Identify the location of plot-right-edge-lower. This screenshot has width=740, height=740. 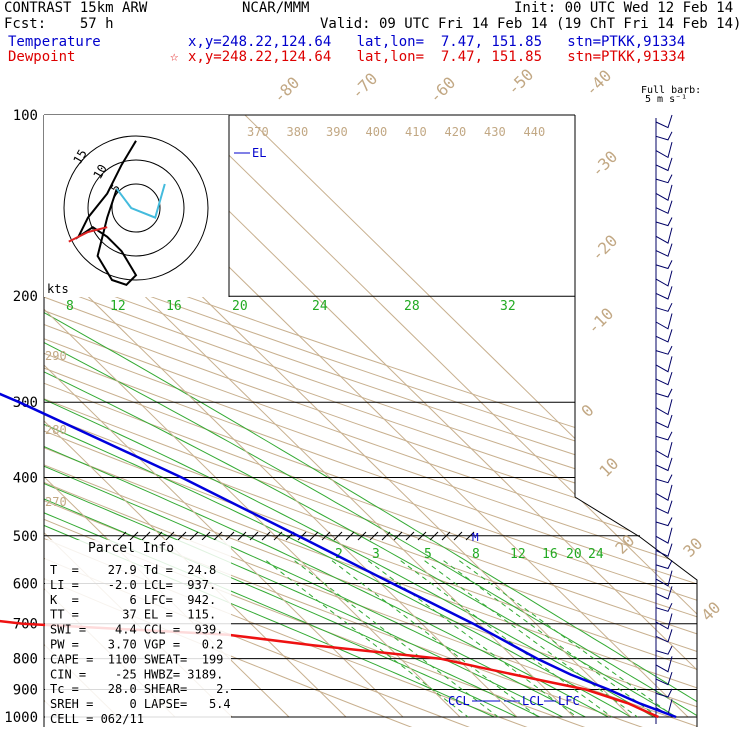
(636, 611).